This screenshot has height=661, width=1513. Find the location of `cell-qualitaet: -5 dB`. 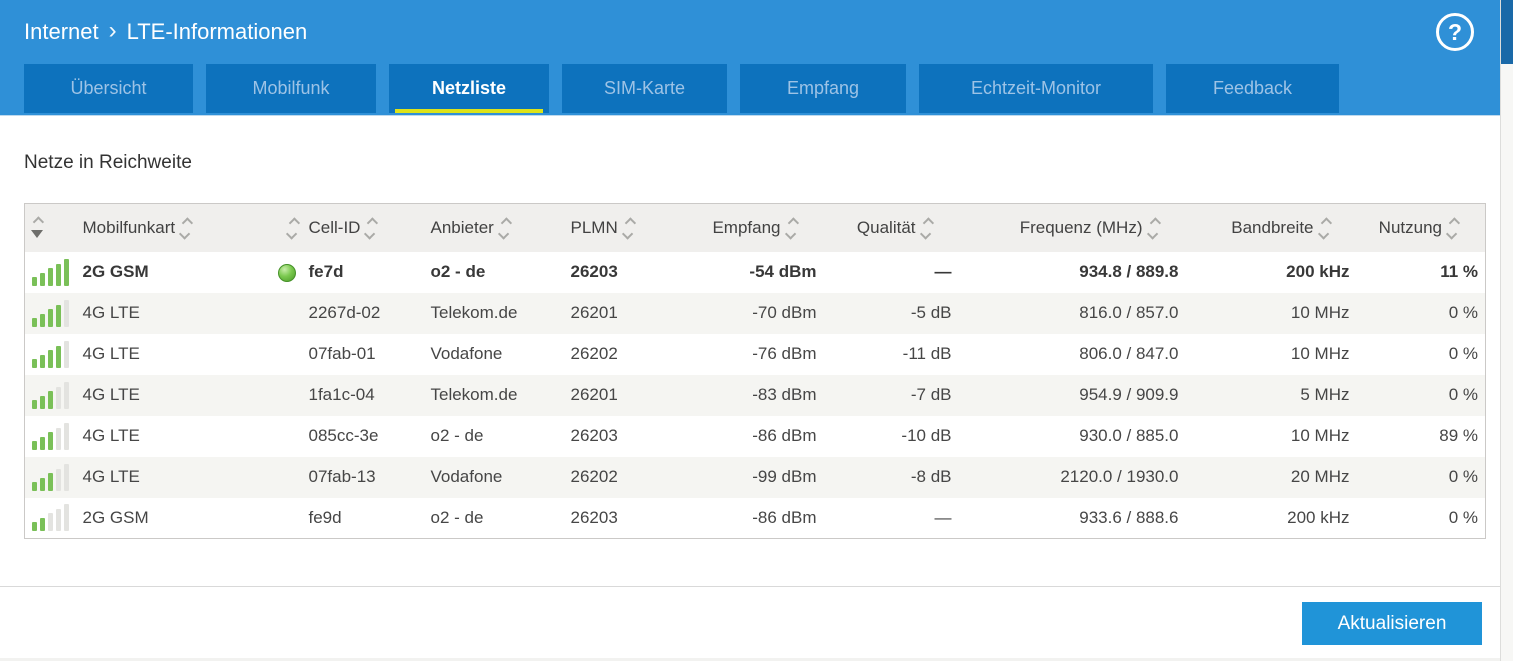

cell-qualitaet: -5 dB is located at coordinates (931, 312).